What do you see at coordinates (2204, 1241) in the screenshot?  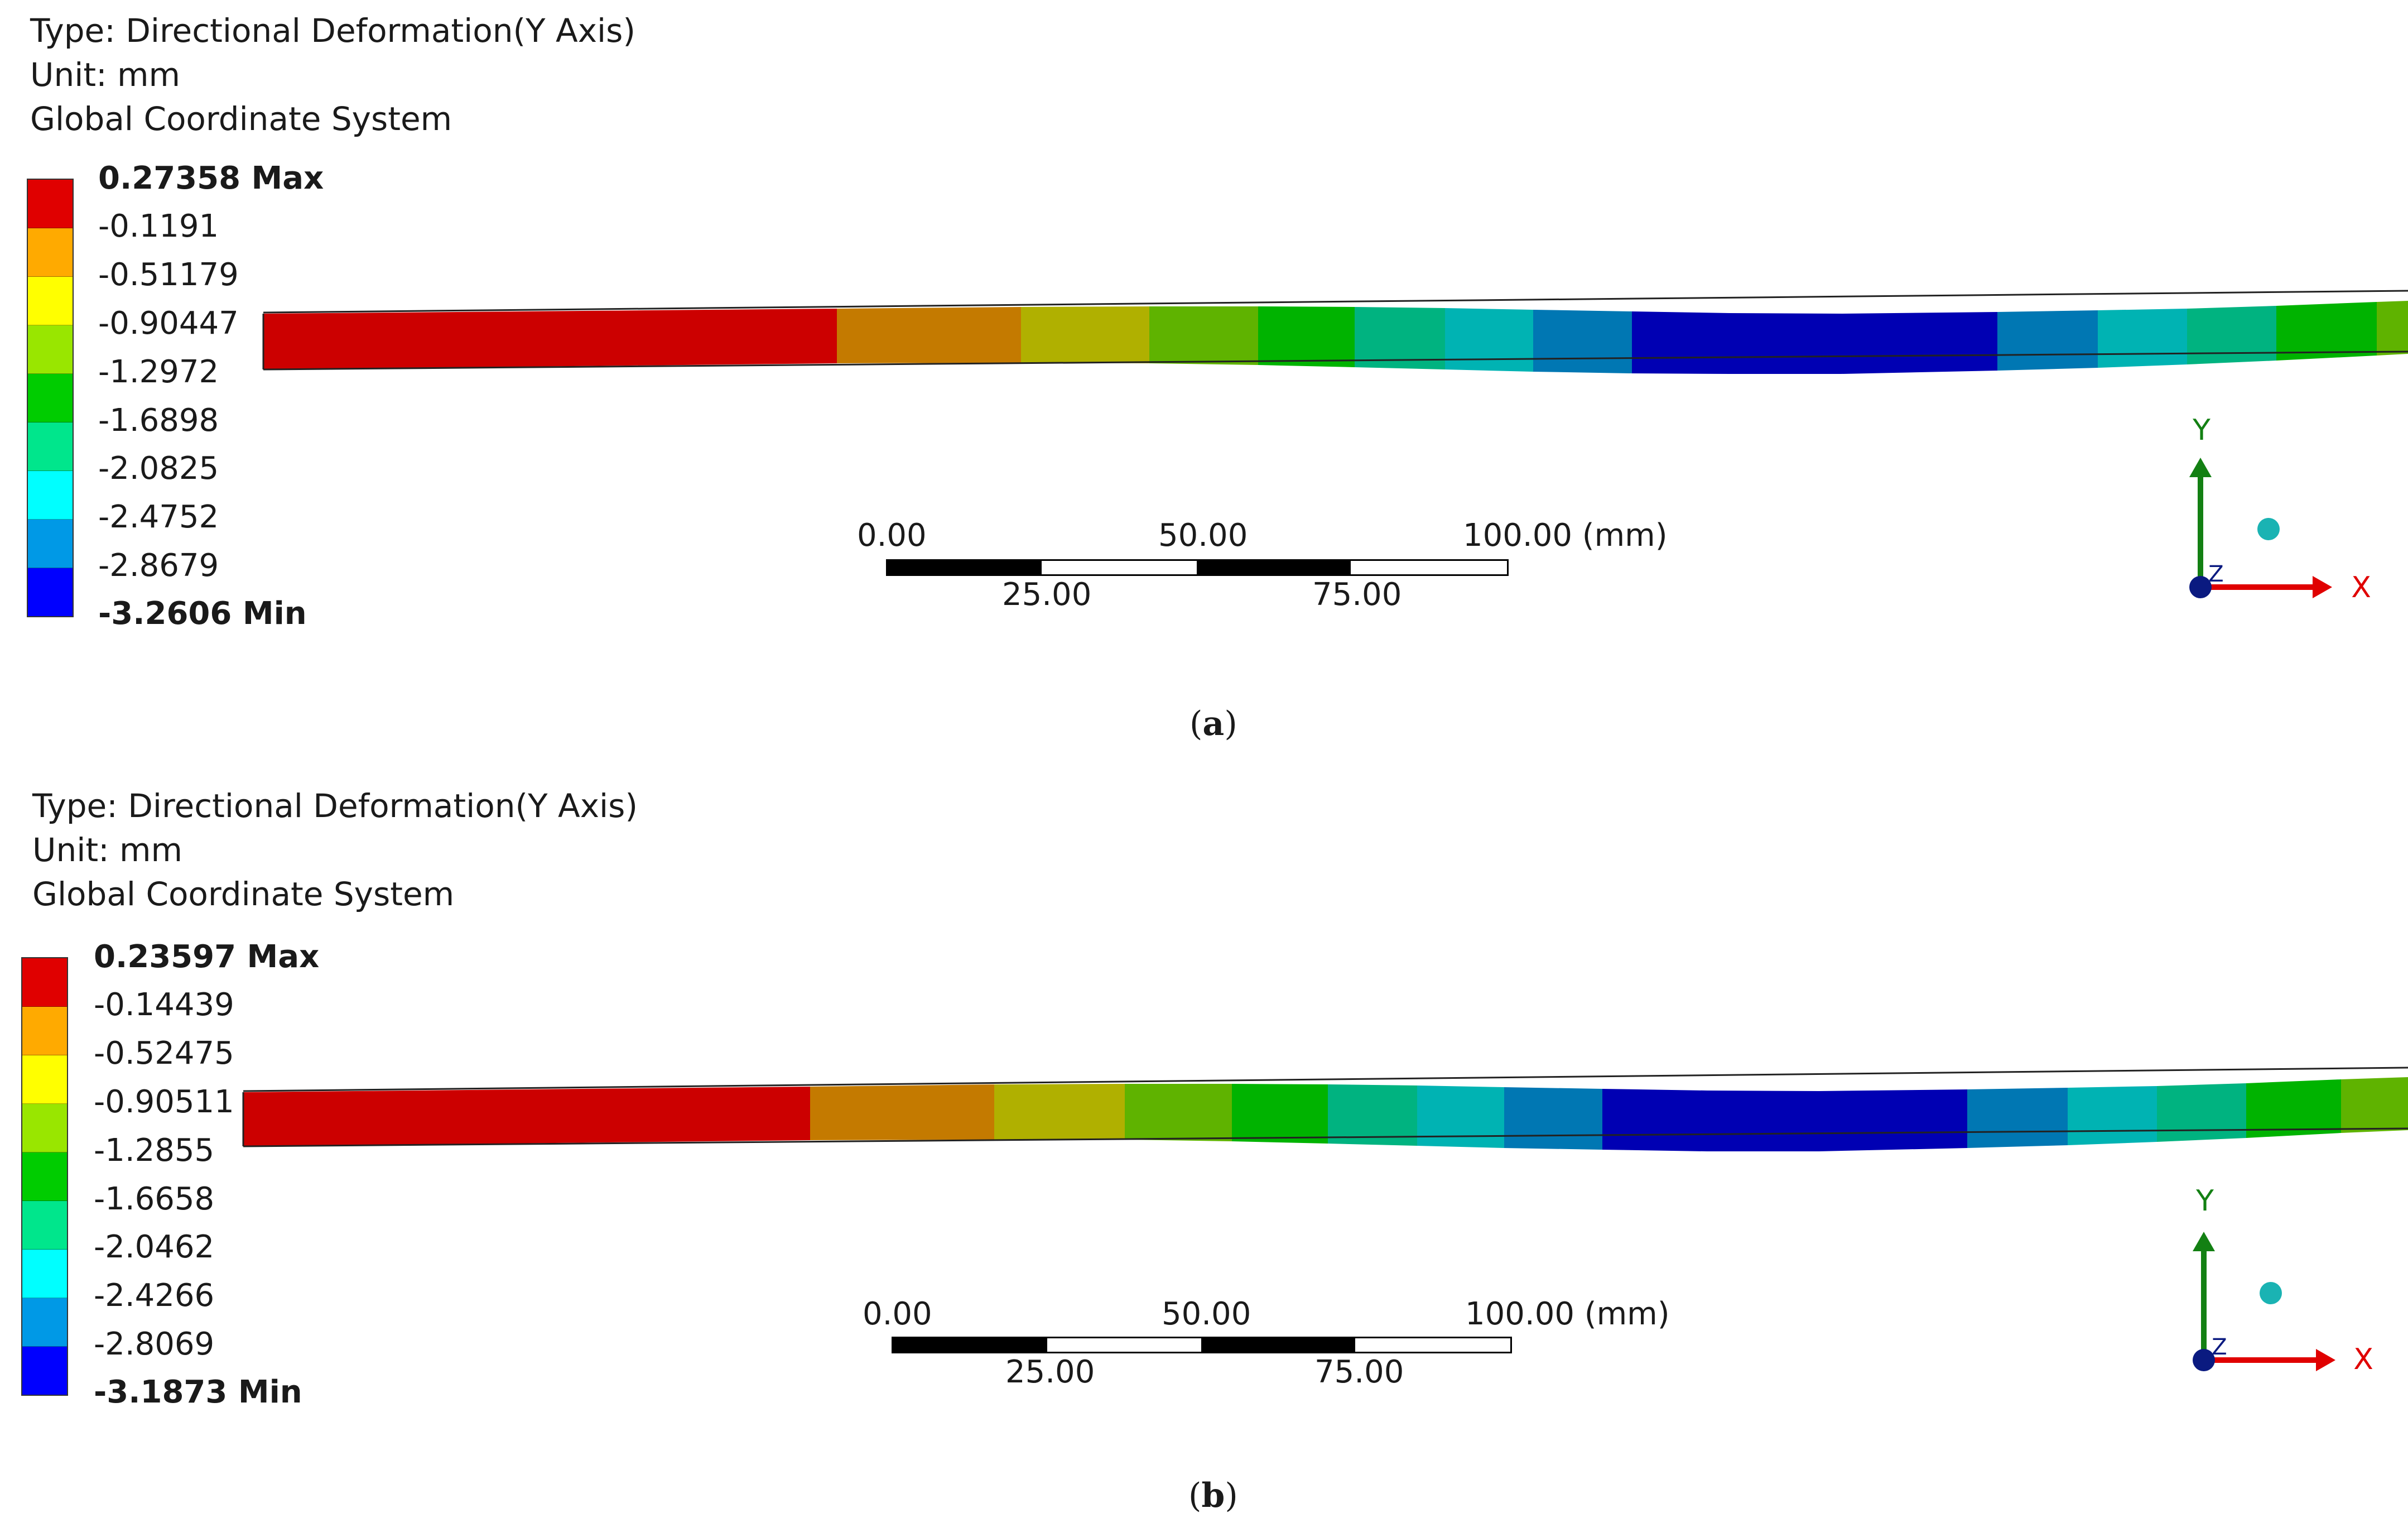 I see `y-axis-arrowhead` at bounding box center [2204, 1241].